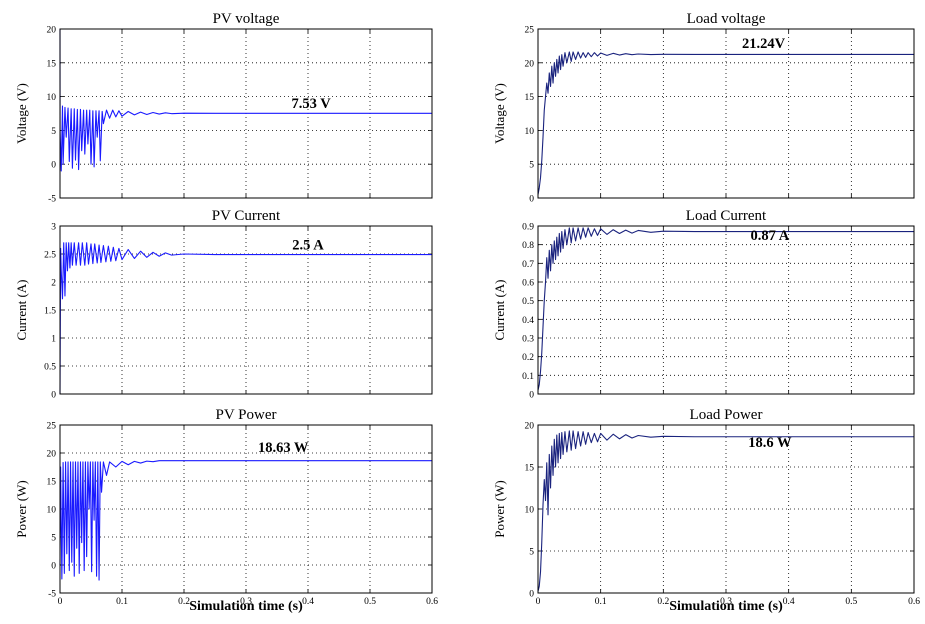 The image size is (925, 624). Describe the element at coordinates (528, 321) in the screenshot. I see `y-tick-label: 0.4` at that location.